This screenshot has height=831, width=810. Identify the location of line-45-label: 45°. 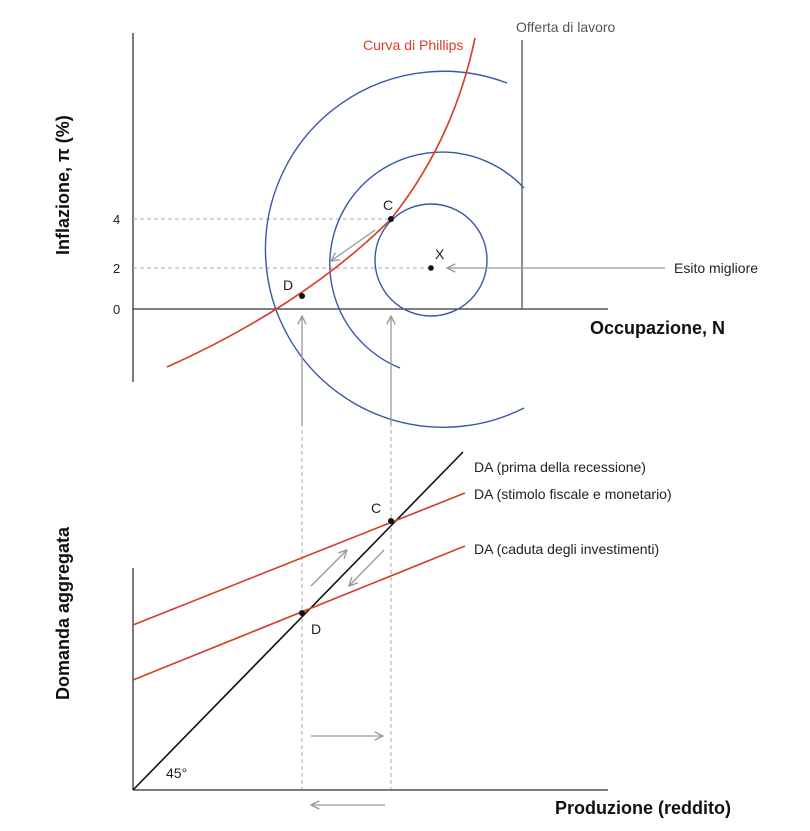
(176, 773).